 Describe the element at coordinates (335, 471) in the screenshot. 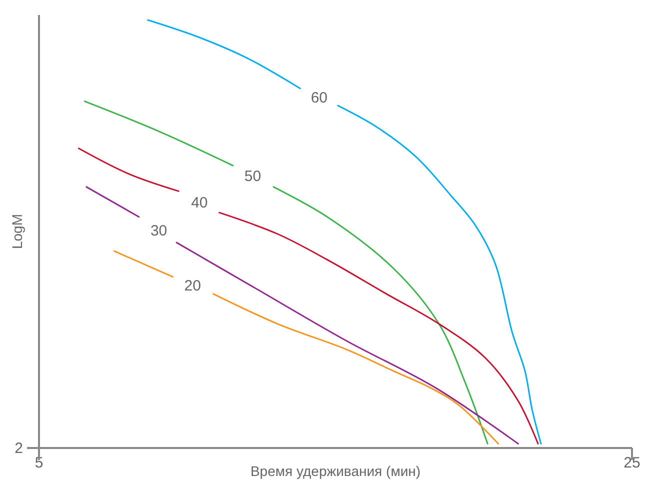

I see `x-axis-title: Время удерживания (мин)` at that location.